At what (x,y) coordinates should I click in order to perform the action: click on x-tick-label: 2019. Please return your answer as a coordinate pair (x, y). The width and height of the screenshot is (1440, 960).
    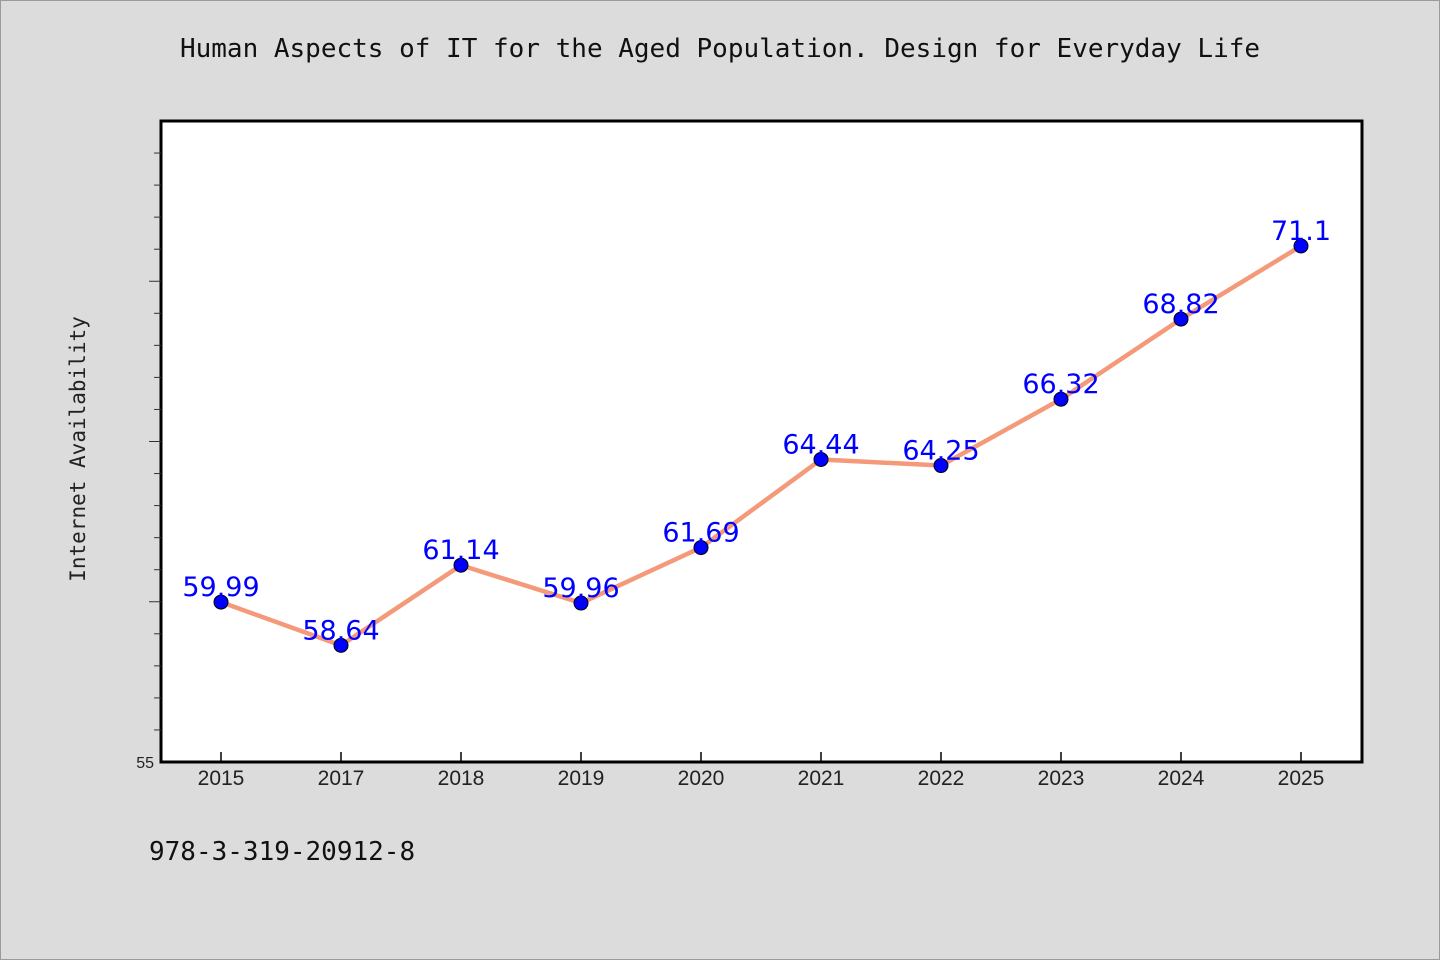
    Looking at the image, I should click on (581, 778).